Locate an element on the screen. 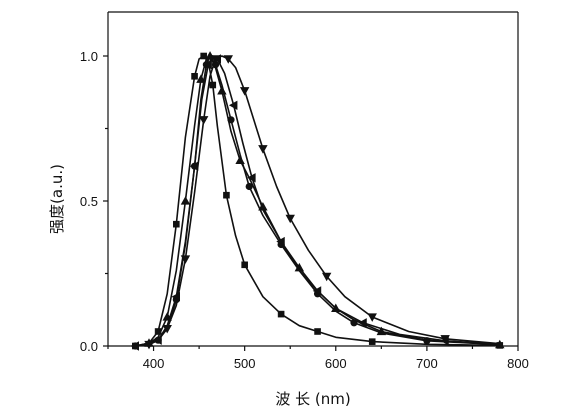 The image size is (588, 416). x-tick-label: 800 is located at coordinates (518, 363).